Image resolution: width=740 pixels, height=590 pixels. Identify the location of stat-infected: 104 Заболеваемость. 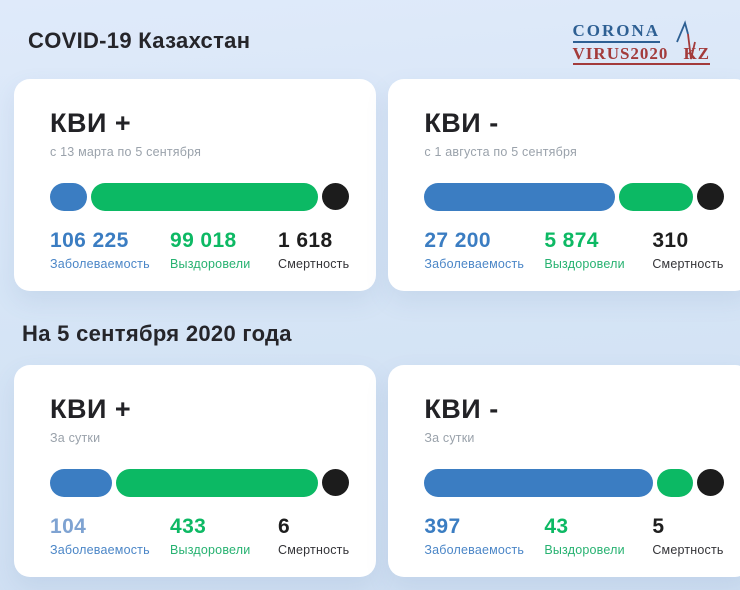
(110, 536).